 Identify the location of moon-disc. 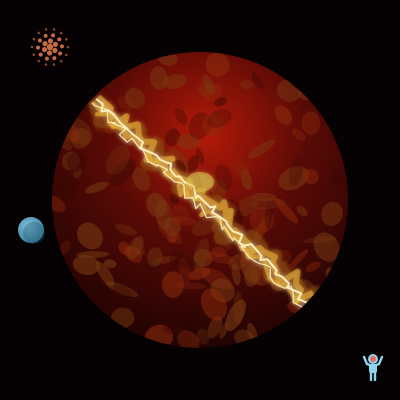
(31, 230).